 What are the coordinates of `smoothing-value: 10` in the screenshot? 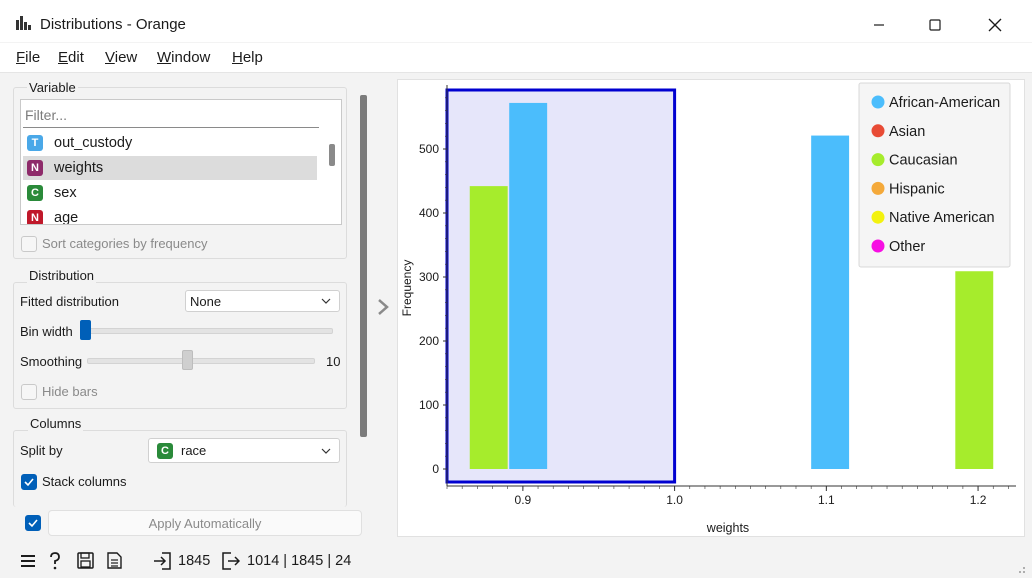 It's located at (333, 361).